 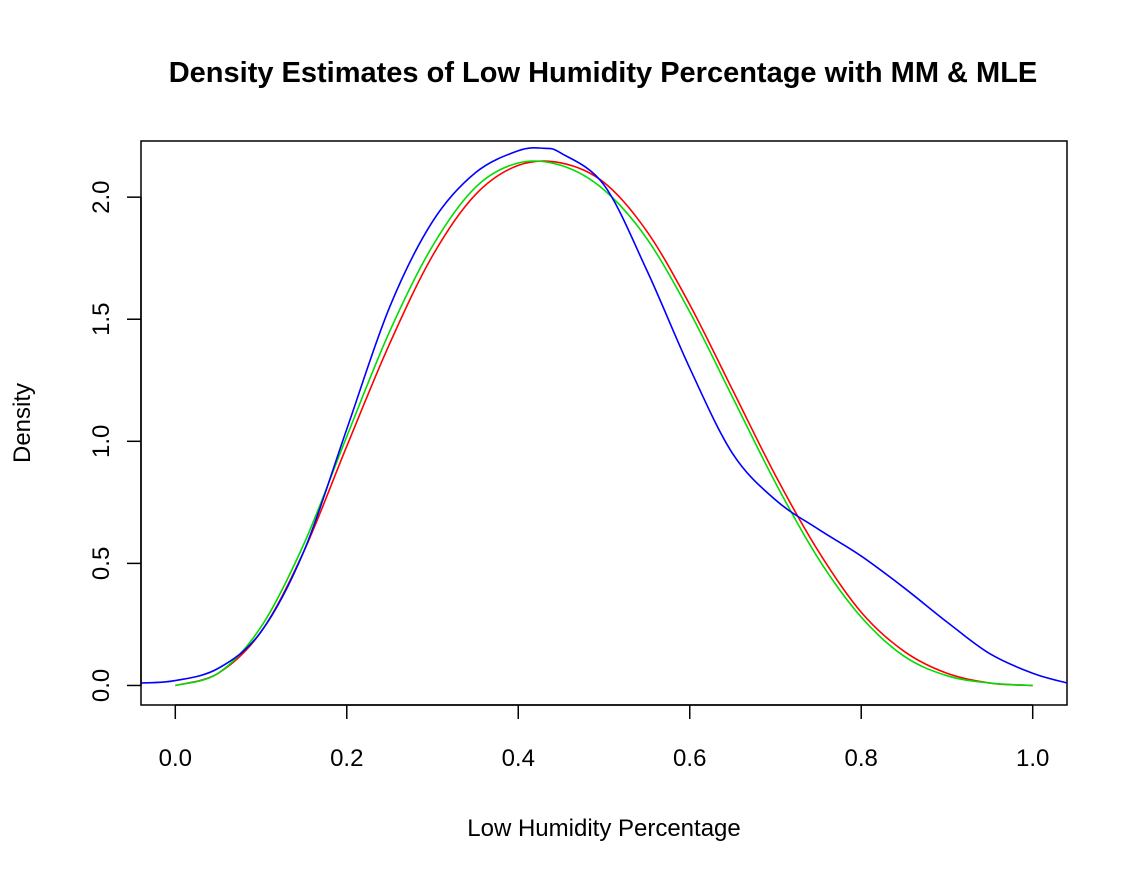 I want to click on y-tick-label: 2.0, so click(x=101, y=196).